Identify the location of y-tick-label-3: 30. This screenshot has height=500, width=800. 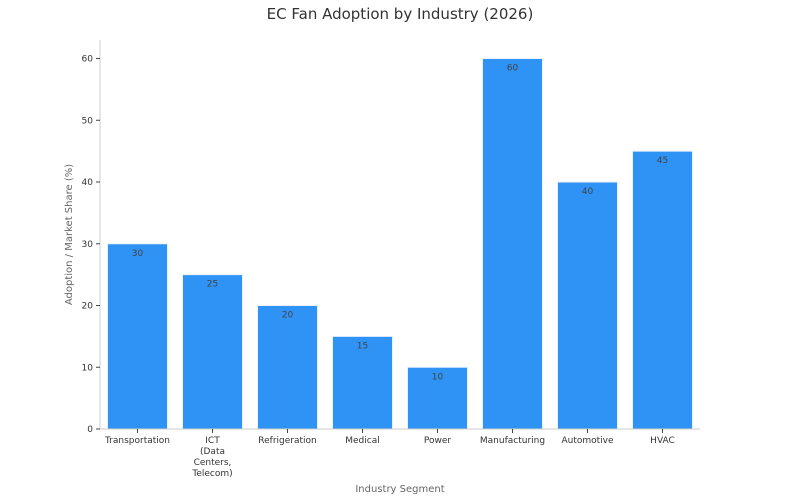
(88, 245).